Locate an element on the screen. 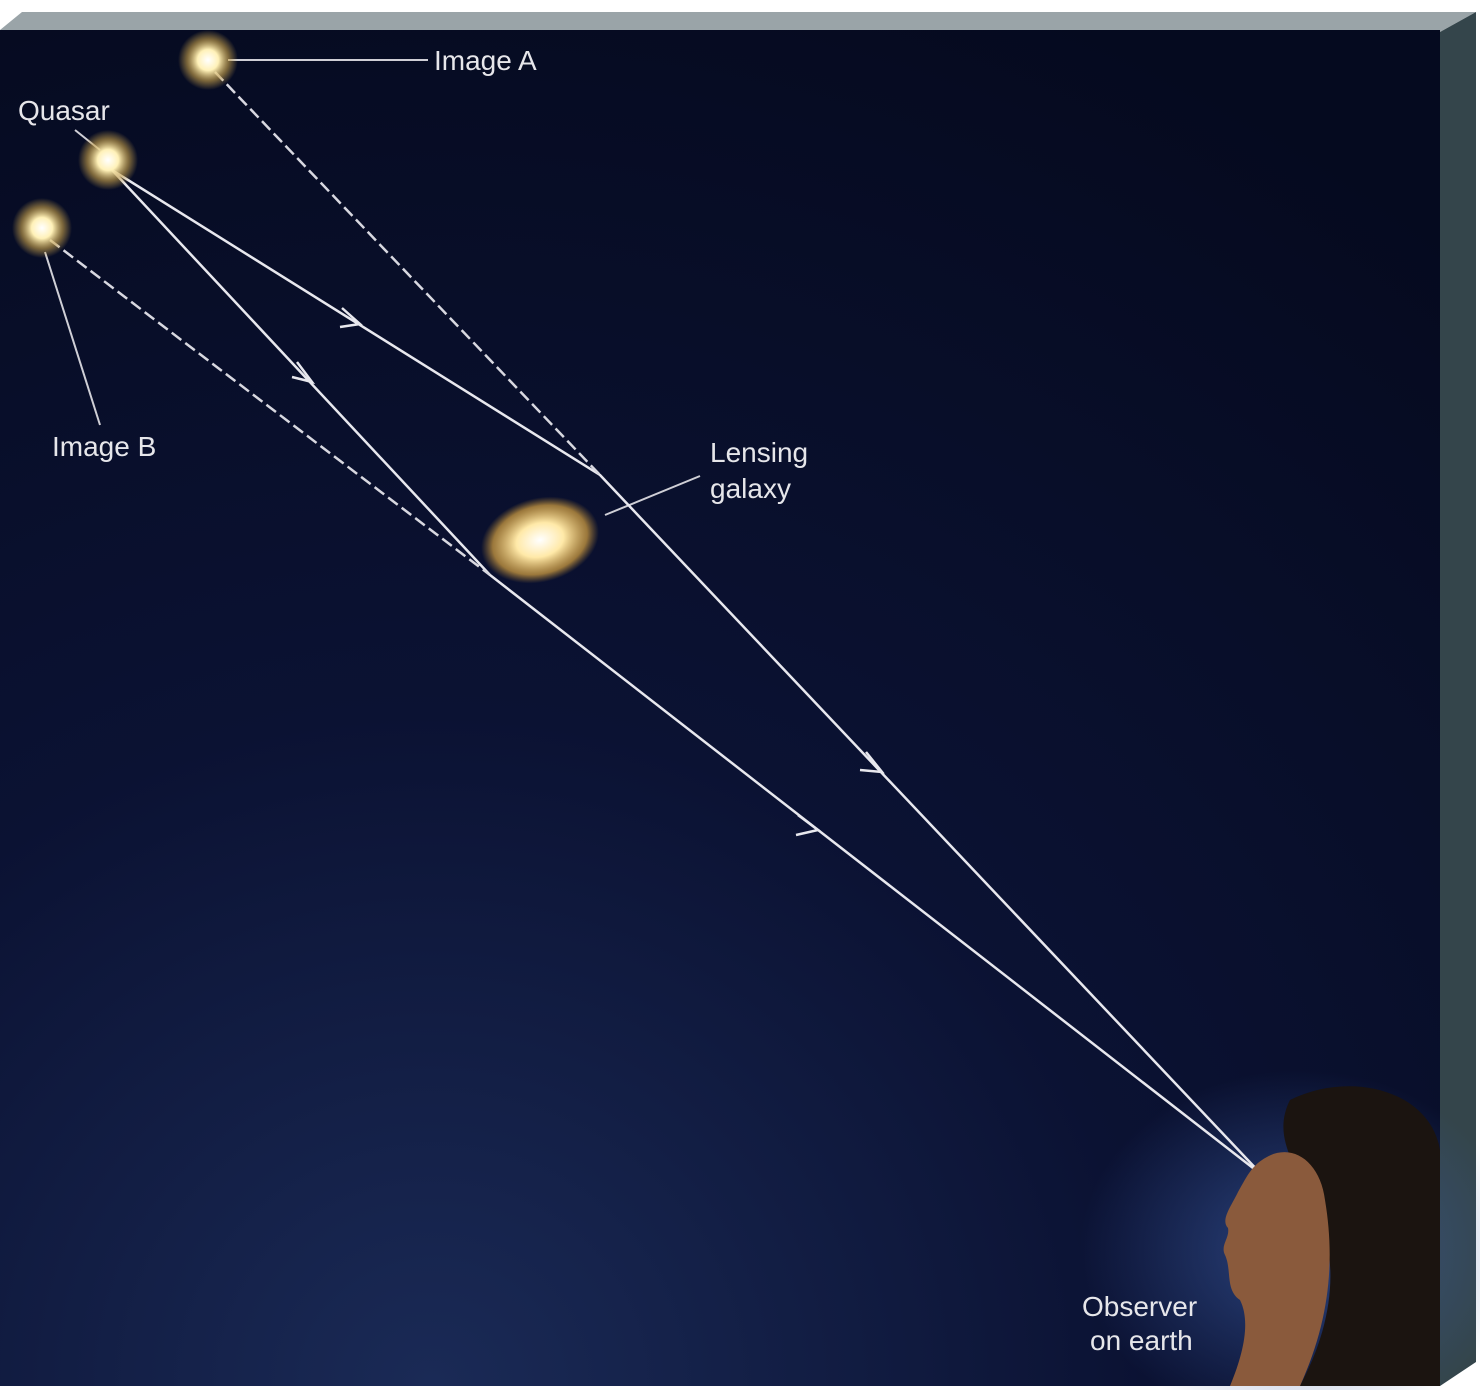 This screenshot has height=1390, width=1480. label-image-a: Image A is located at coordinates (485, 60).